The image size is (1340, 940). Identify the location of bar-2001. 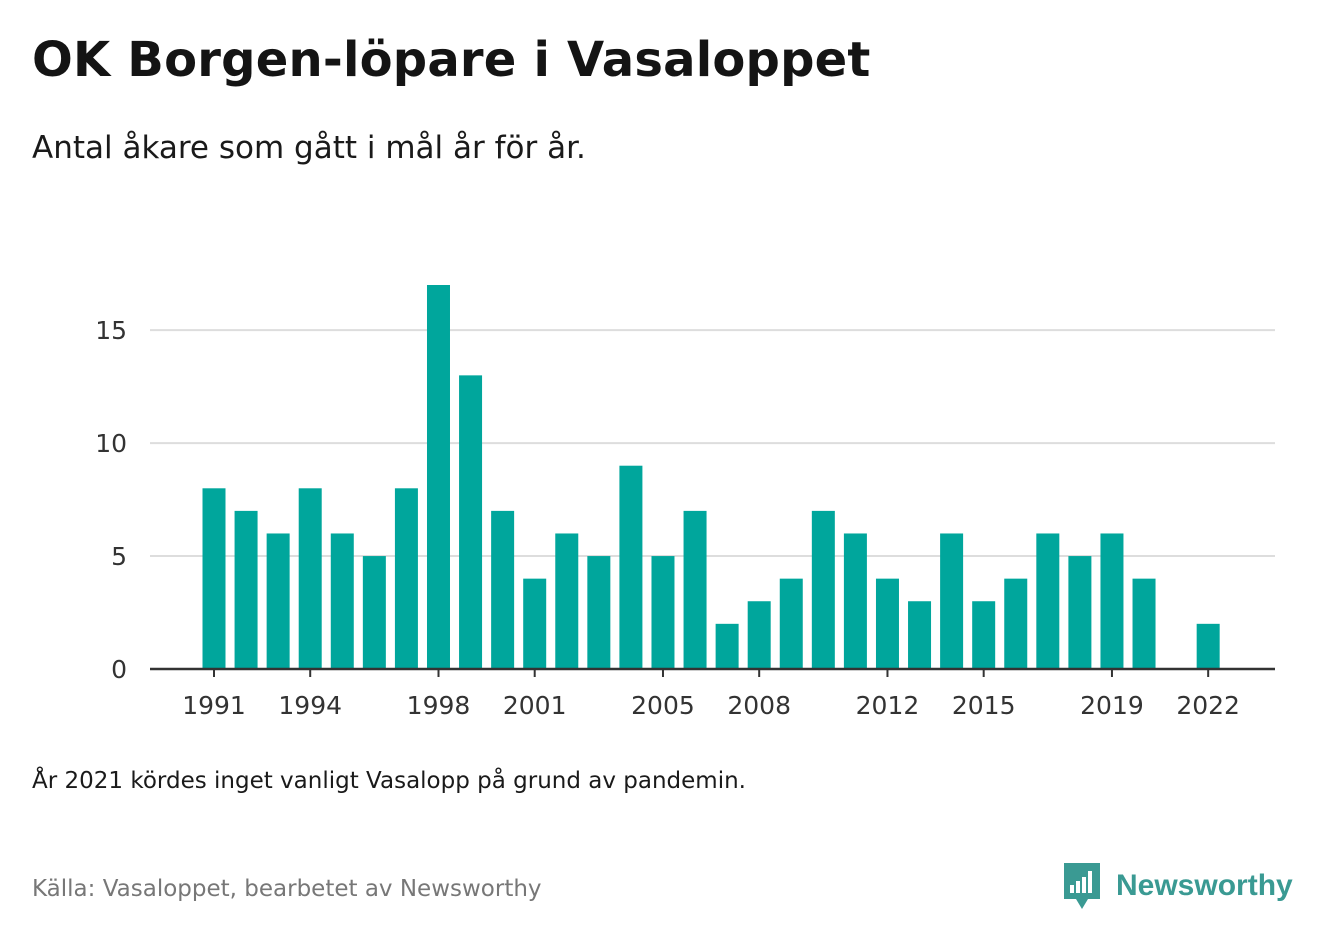
(535, 623).